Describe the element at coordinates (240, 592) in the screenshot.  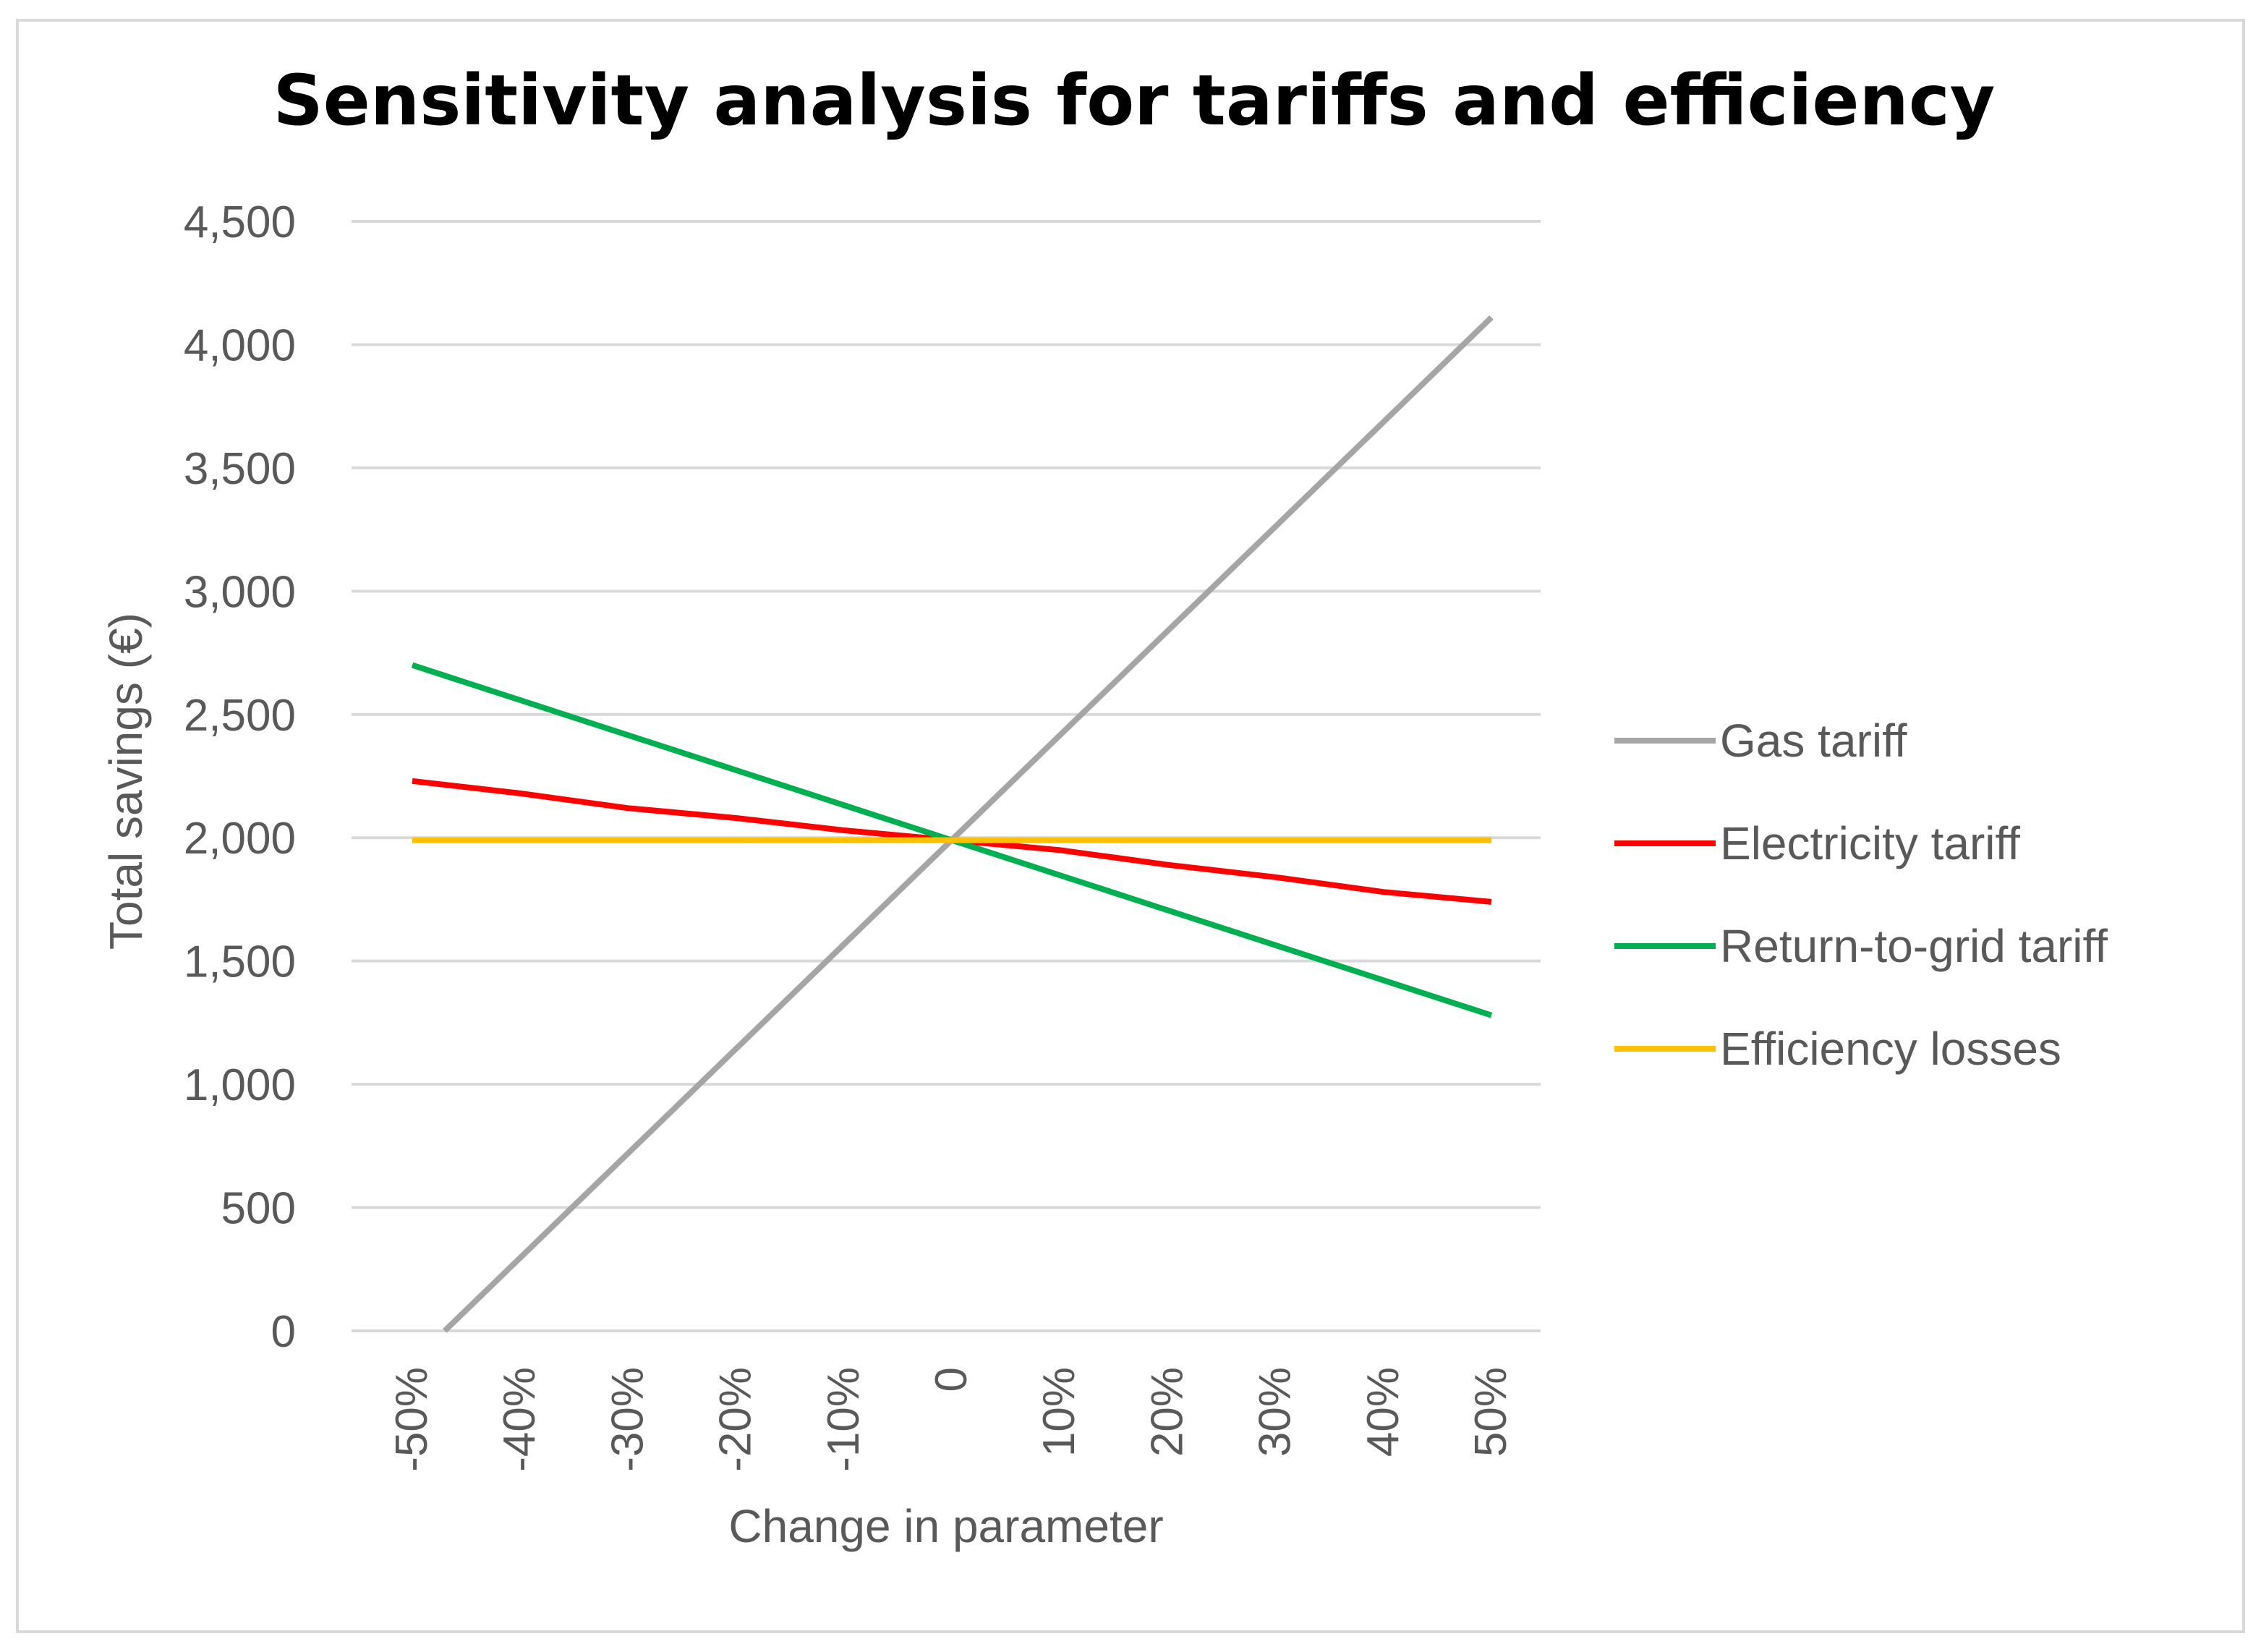
I see `y-tick-label: 3,000` at that location.